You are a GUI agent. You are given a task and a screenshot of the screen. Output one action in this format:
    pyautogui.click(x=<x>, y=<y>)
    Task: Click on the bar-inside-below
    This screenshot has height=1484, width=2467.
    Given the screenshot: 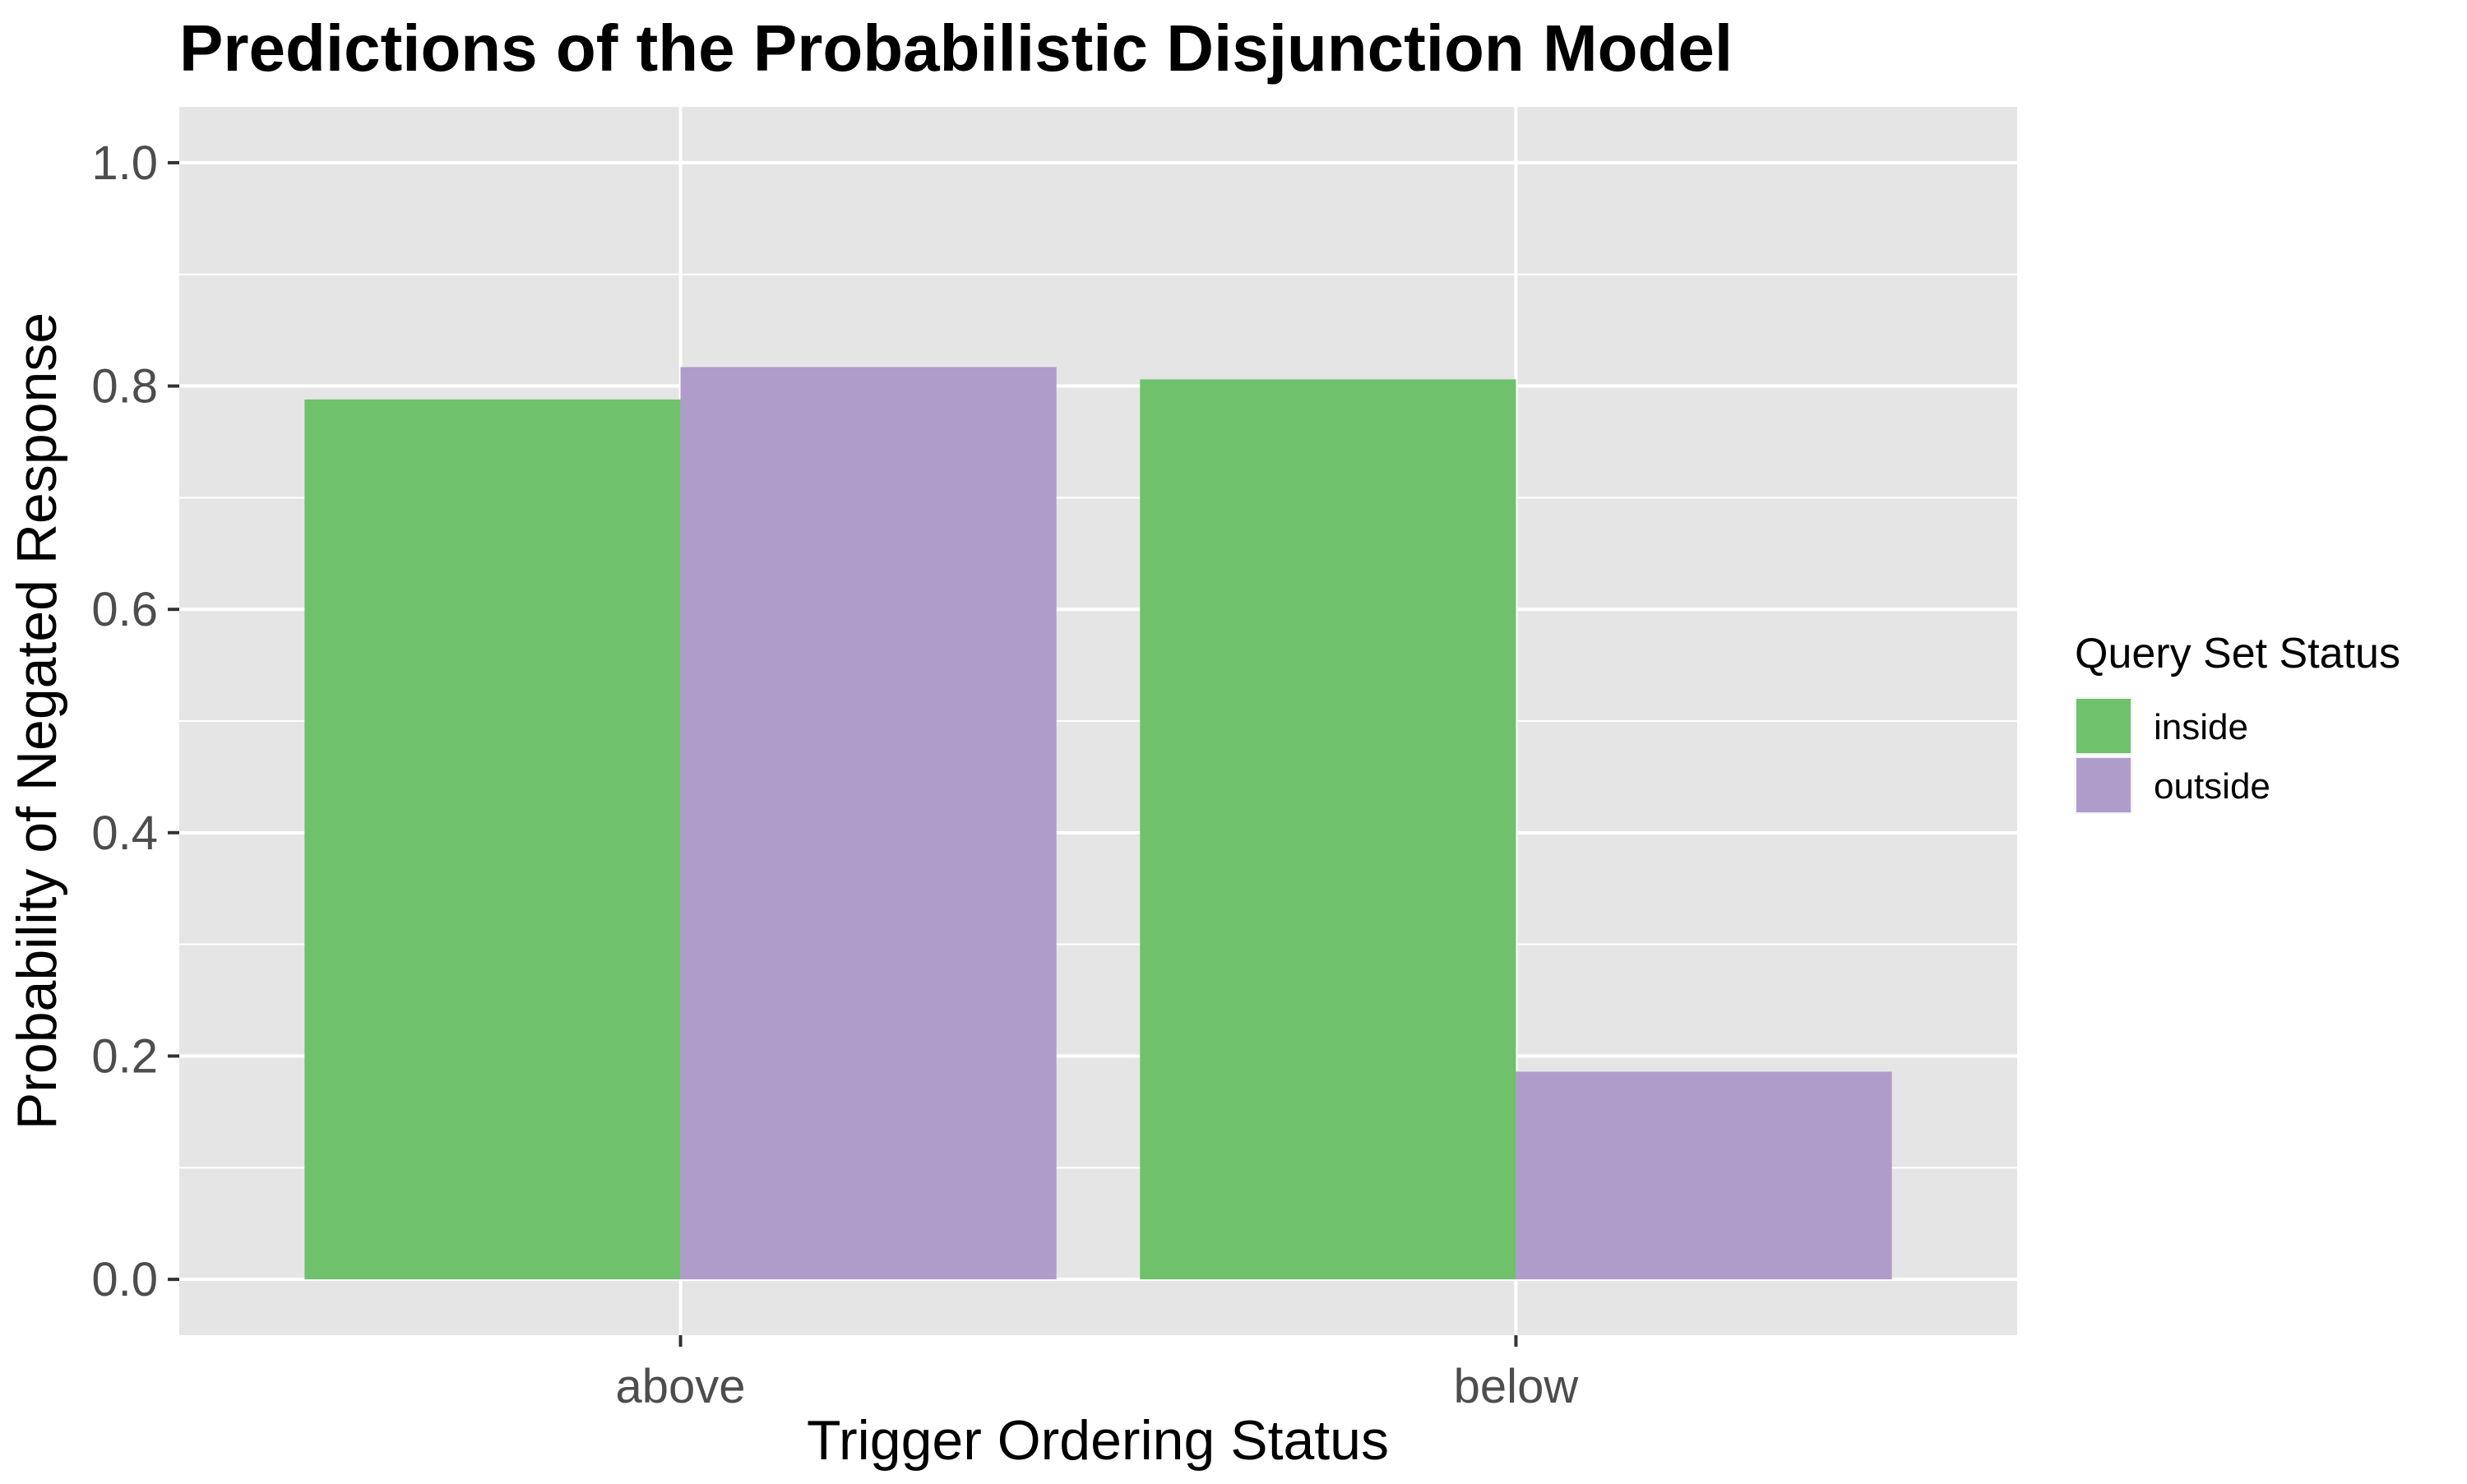 What is the action you would take?
    pyautogui.click(x=1328, y=829)
    